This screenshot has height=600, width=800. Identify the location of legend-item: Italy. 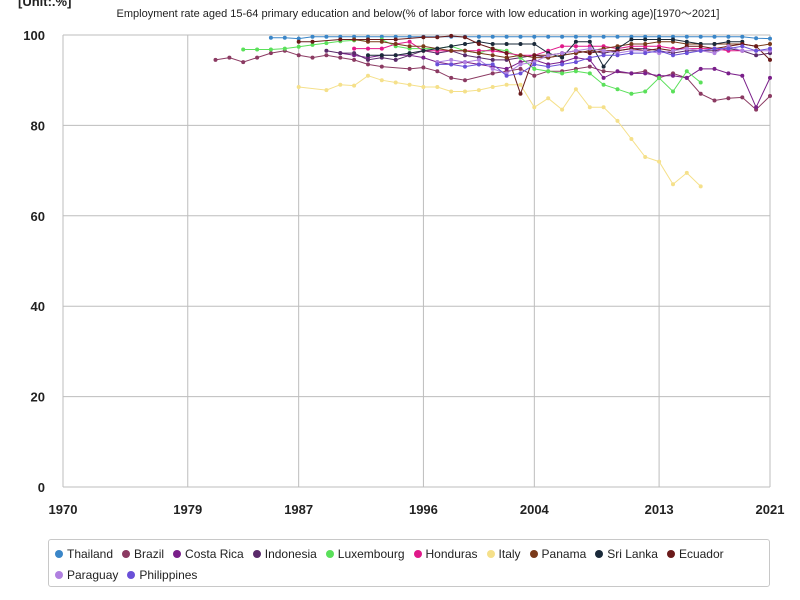
(503, 554).